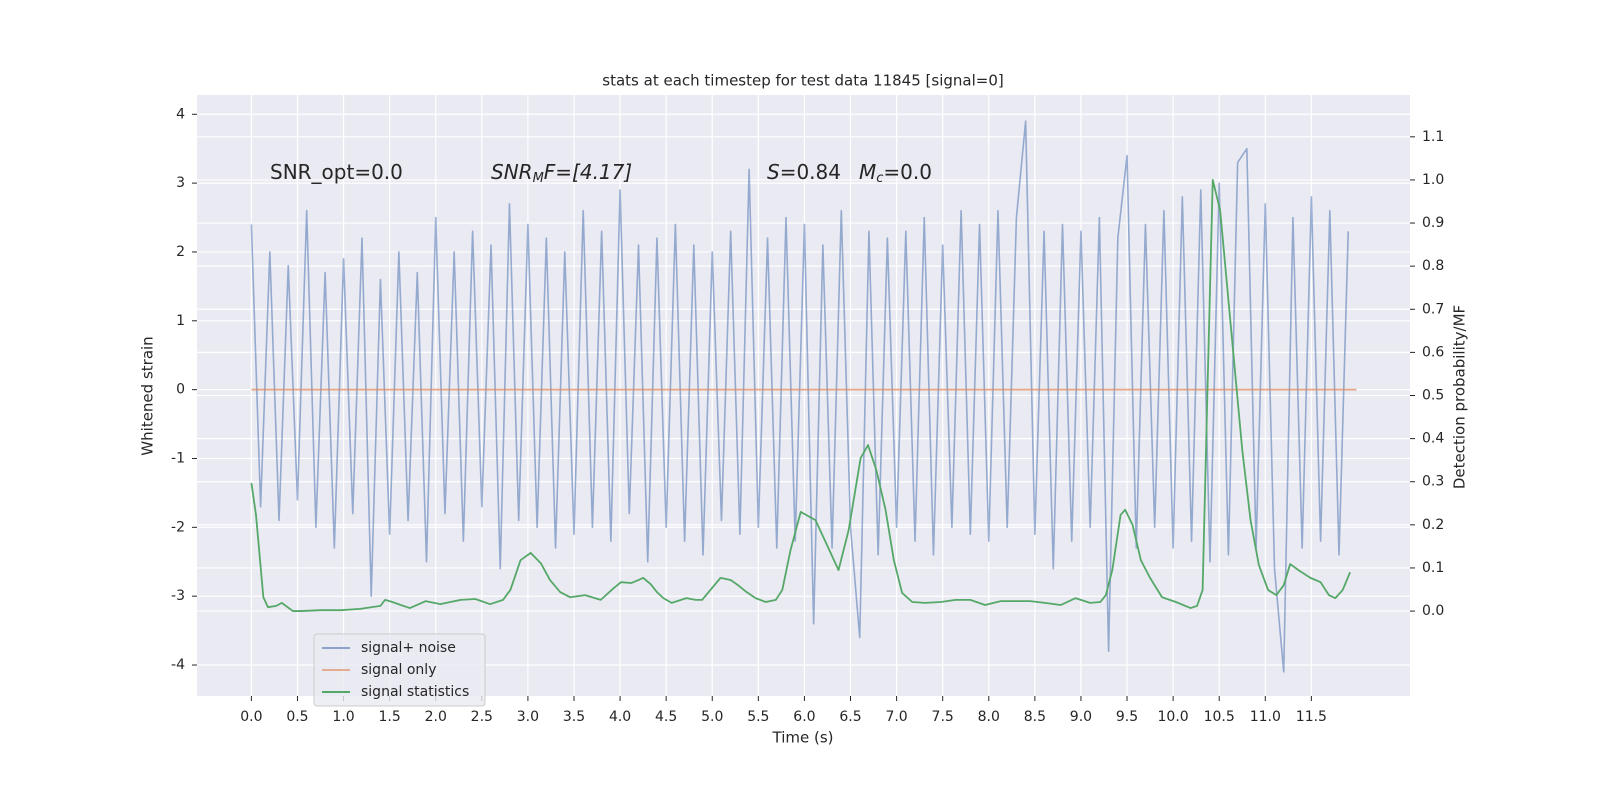  Describe the element at coordinates (1433, 137) in the screenshot. I see `y2-tick-label: 1.1` at that location.